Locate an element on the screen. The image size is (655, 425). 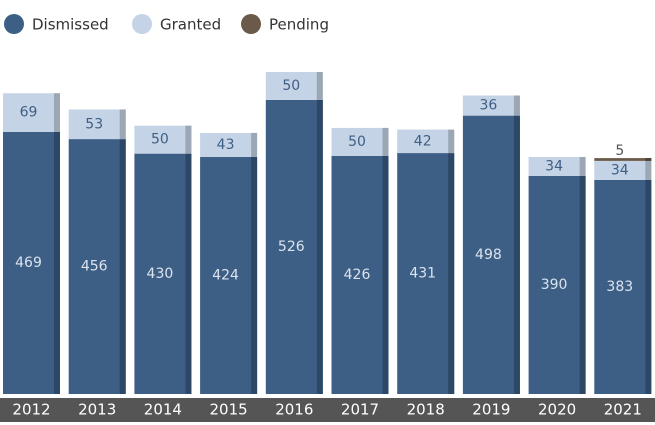
value-label: 456 is located at coordinates (94, 267).